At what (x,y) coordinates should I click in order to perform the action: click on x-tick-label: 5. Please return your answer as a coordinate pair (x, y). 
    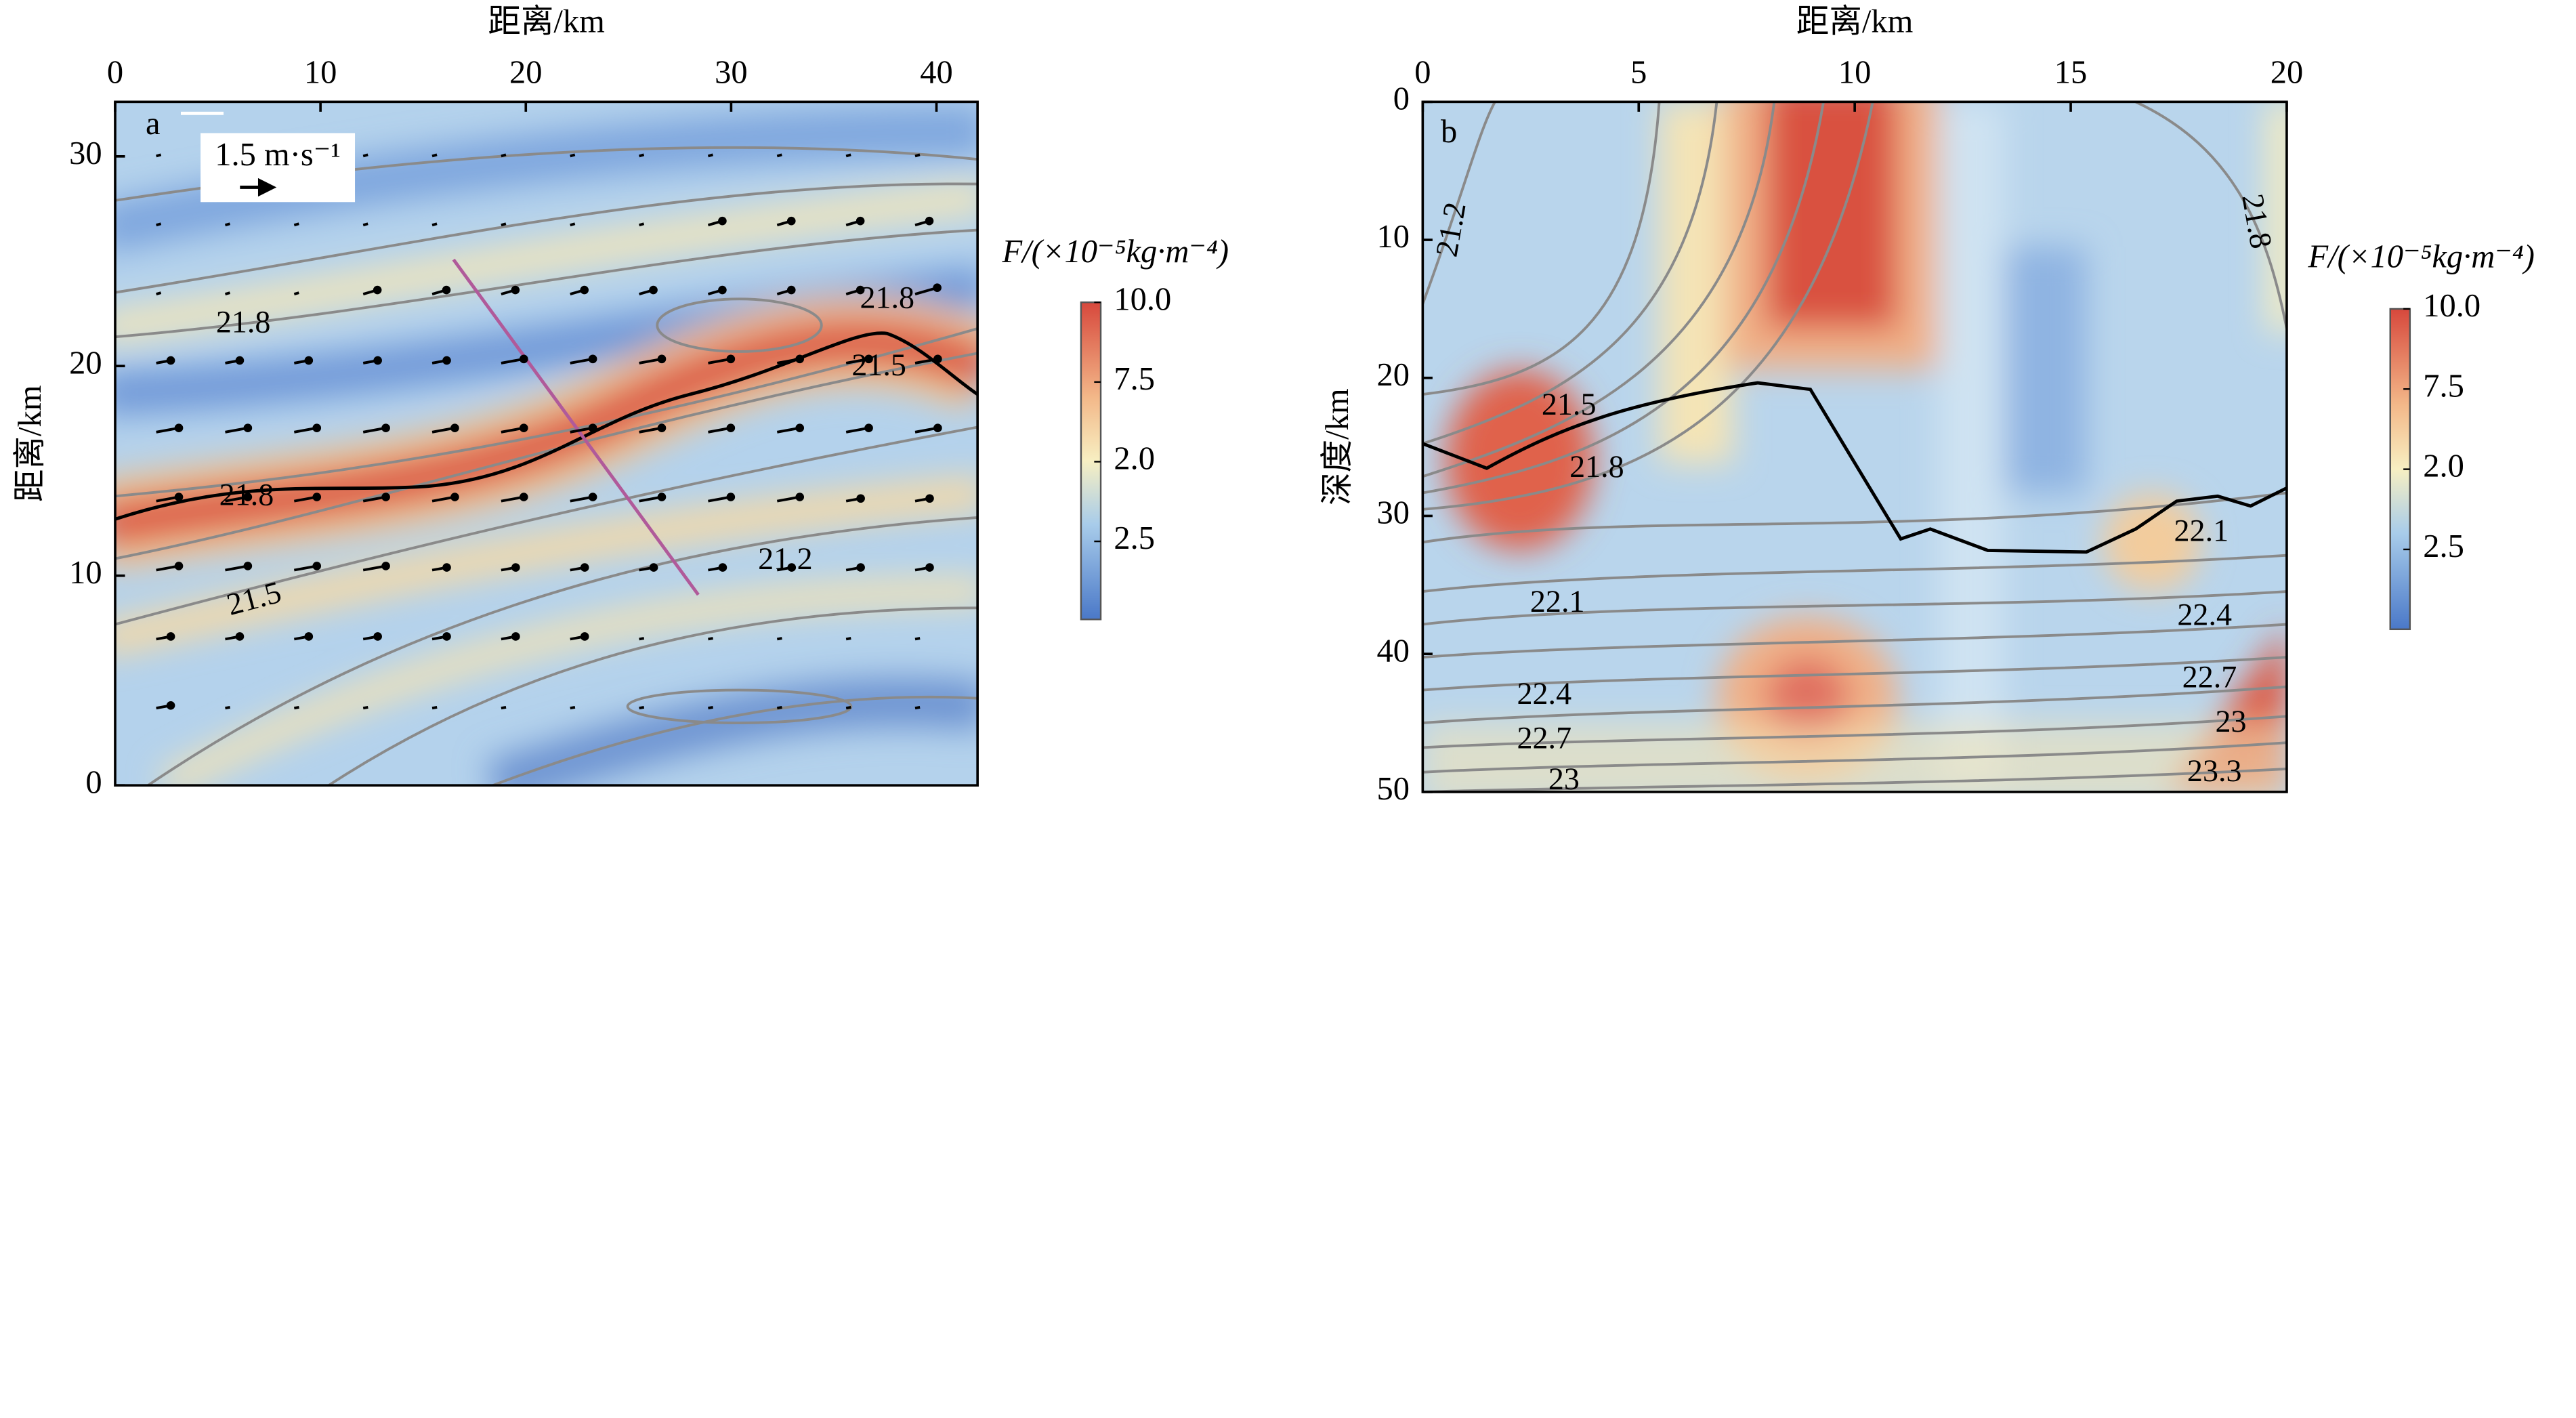
    Looking at the image, I should click on (1638, 73).